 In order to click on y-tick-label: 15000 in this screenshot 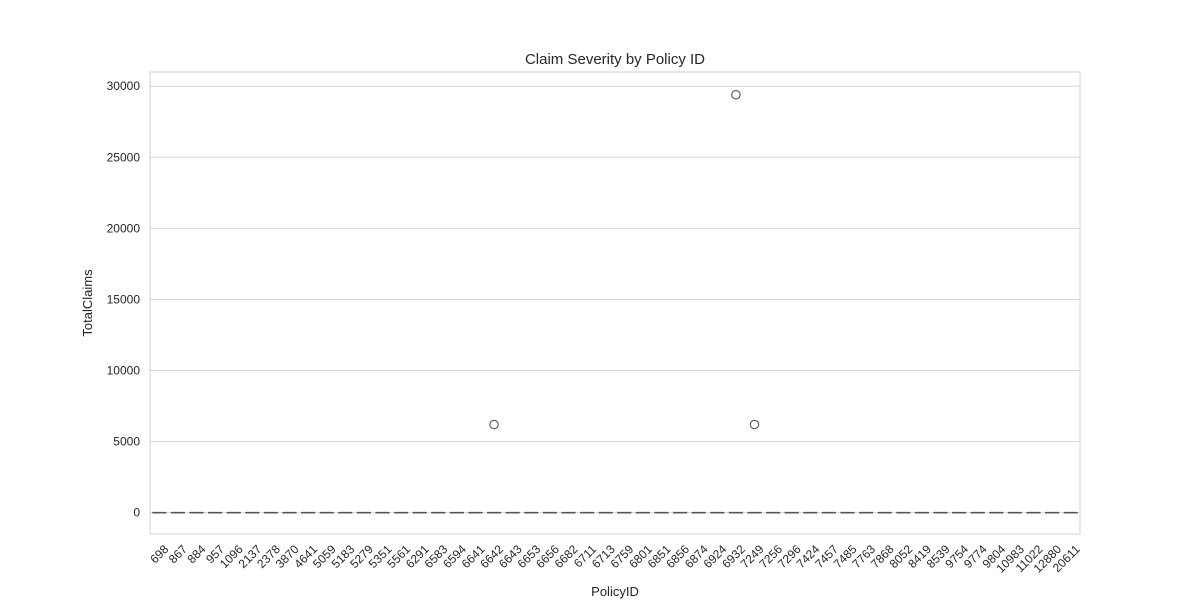, I will do `click(124, 299)`.